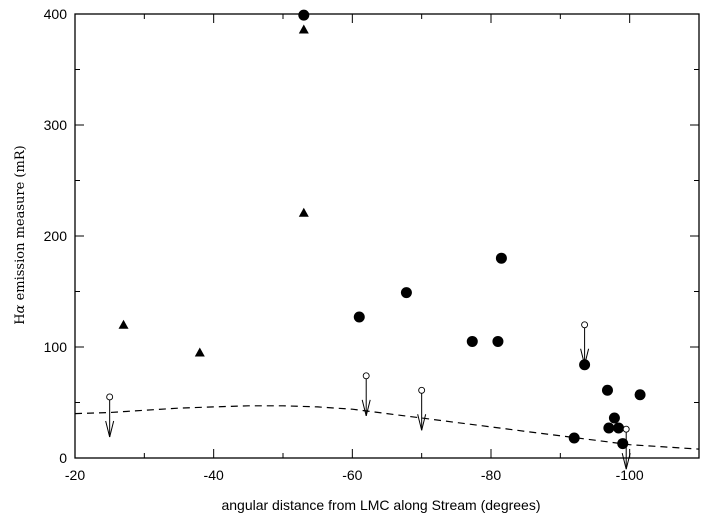 This screenshot has width=701, height=520. I want to click on y-axis-label-prefix: H, so click(20, 318).